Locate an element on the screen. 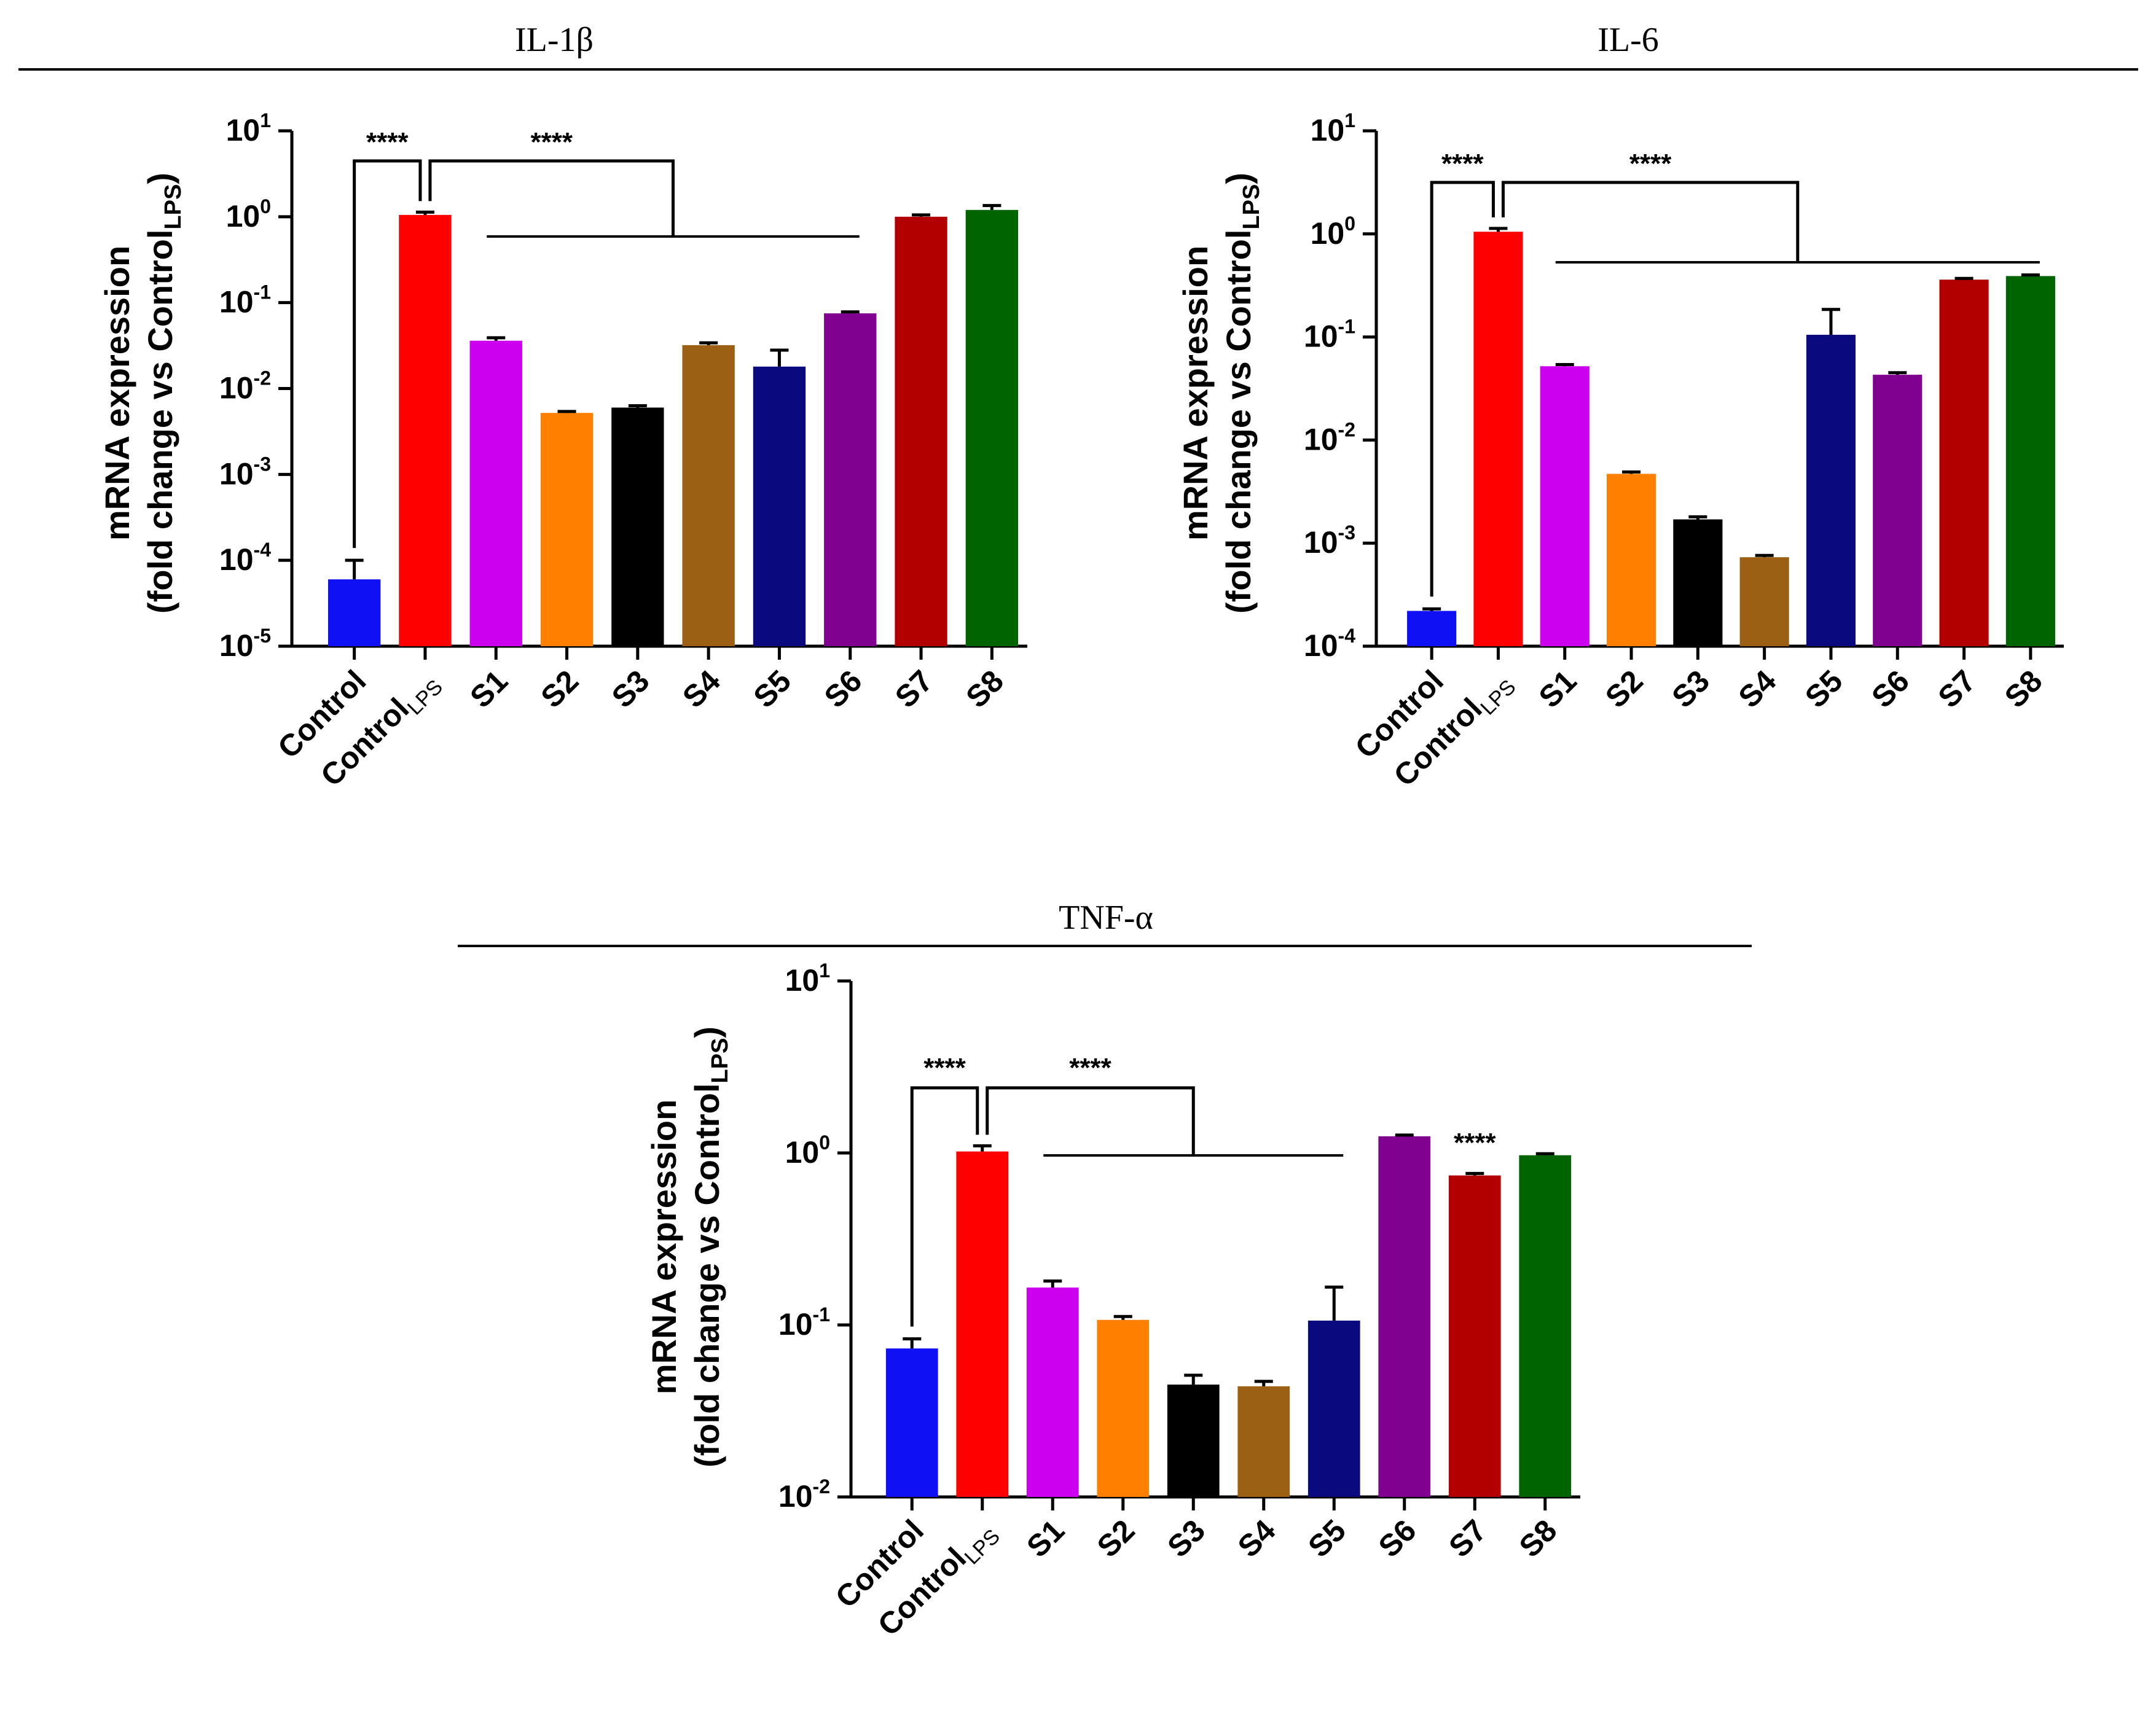 The height and width of the screenshot is (1715, 2156). y-tick-label: 10⁻³ is located at coordinates (1329, 541).